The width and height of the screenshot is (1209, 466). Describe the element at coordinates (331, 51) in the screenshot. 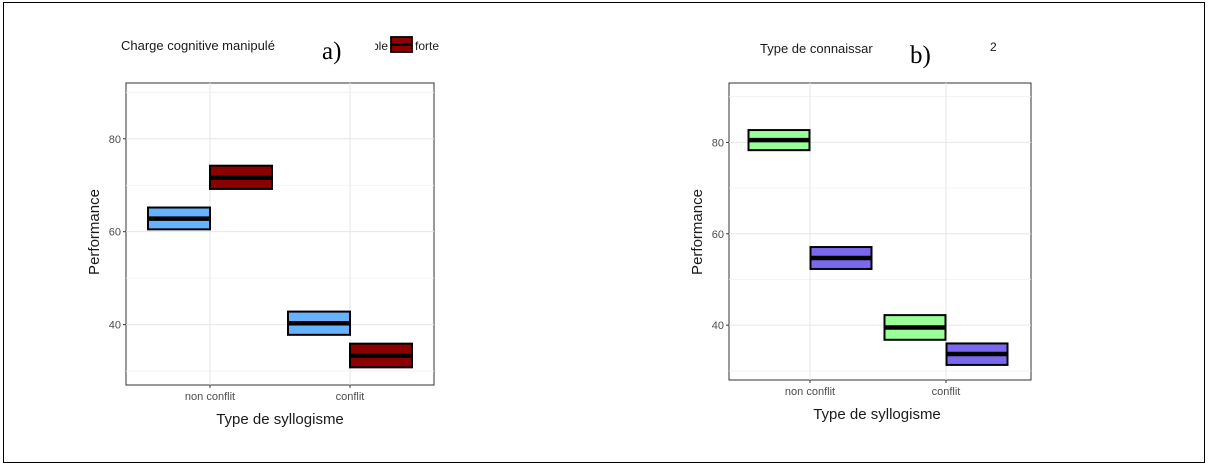

I see `panel-label-a: a)` at that location.